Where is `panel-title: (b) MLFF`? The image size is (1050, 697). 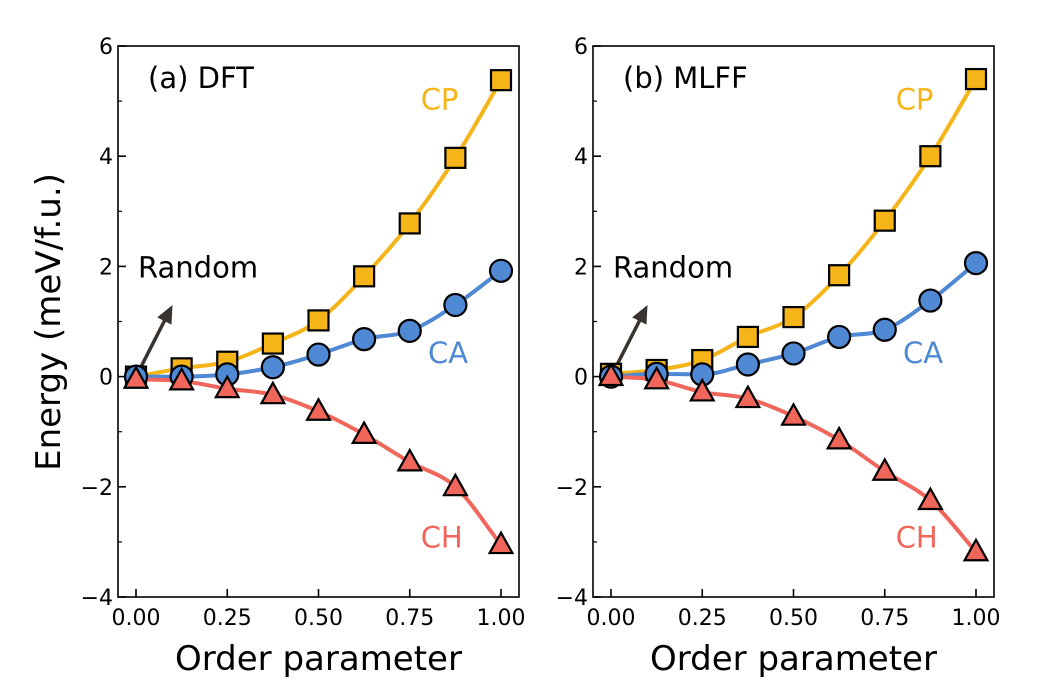
panel-title: (b) MLFF is located at coordinates (685, 78).